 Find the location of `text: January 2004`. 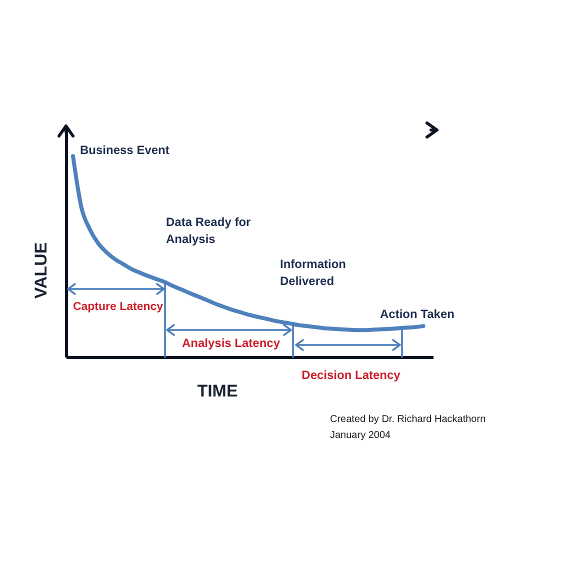

text: January 2004 is located at coordinates (361, 435).